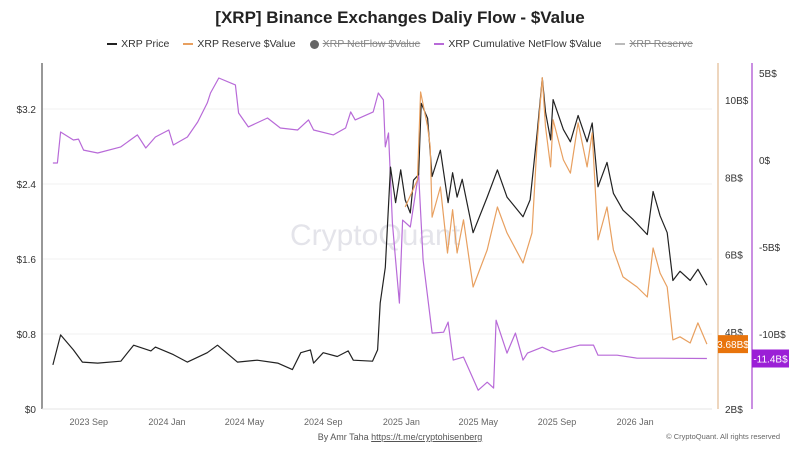  Describe the element at coordinates (145, 44) in the screenshot. I see `legend-label: XRP Price` at that location.